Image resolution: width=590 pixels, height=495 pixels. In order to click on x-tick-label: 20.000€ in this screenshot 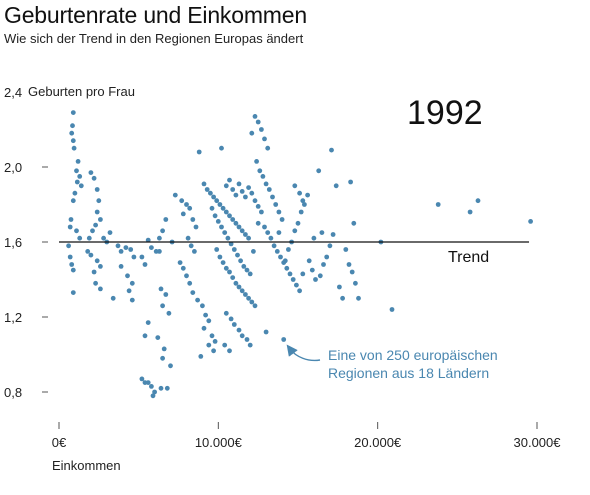, I will do `click(378, 442)`.